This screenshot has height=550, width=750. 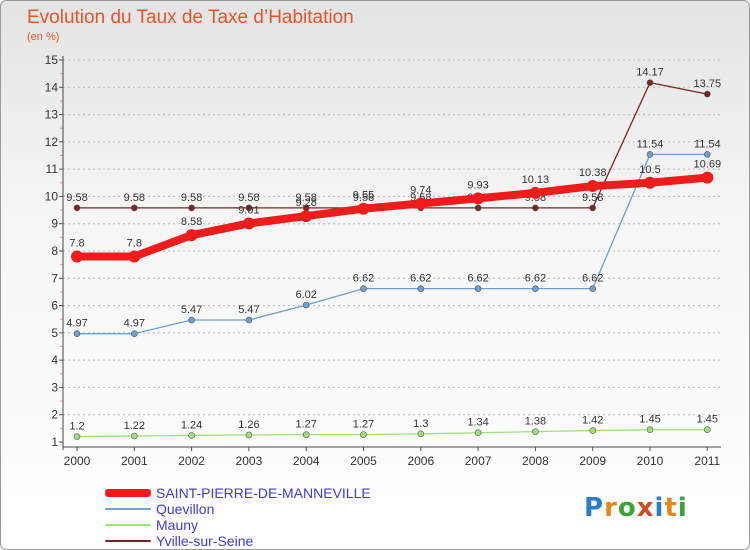 I want to click on data-label: 10.69, so click(x=708, y=165).